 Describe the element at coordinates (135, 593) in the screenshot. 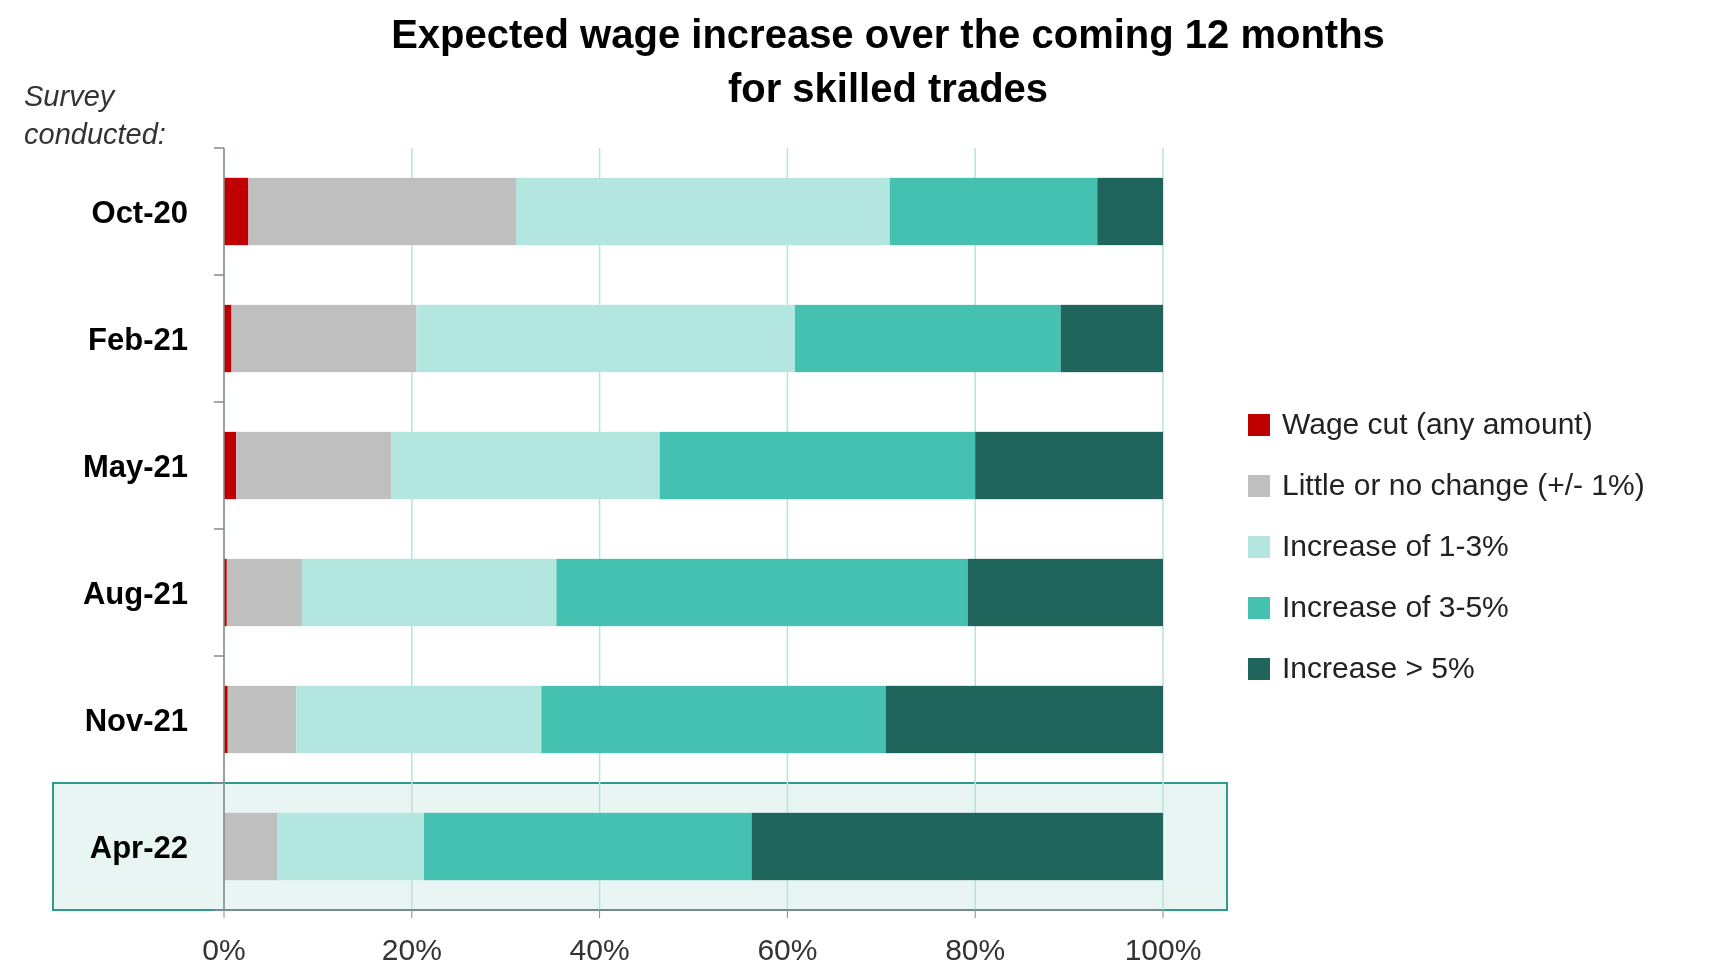

I see `y-tick-label: Aug-21` at that location.